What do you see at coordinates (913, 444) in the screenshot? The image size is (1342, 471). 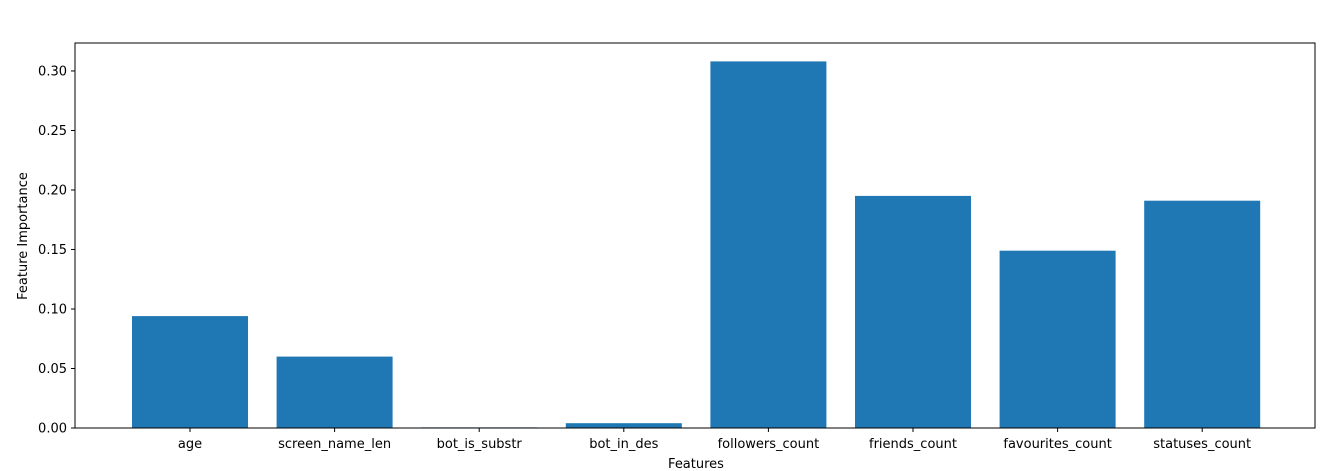 I see `x-tick-label: friends_count` at bounding box center [913, 444].